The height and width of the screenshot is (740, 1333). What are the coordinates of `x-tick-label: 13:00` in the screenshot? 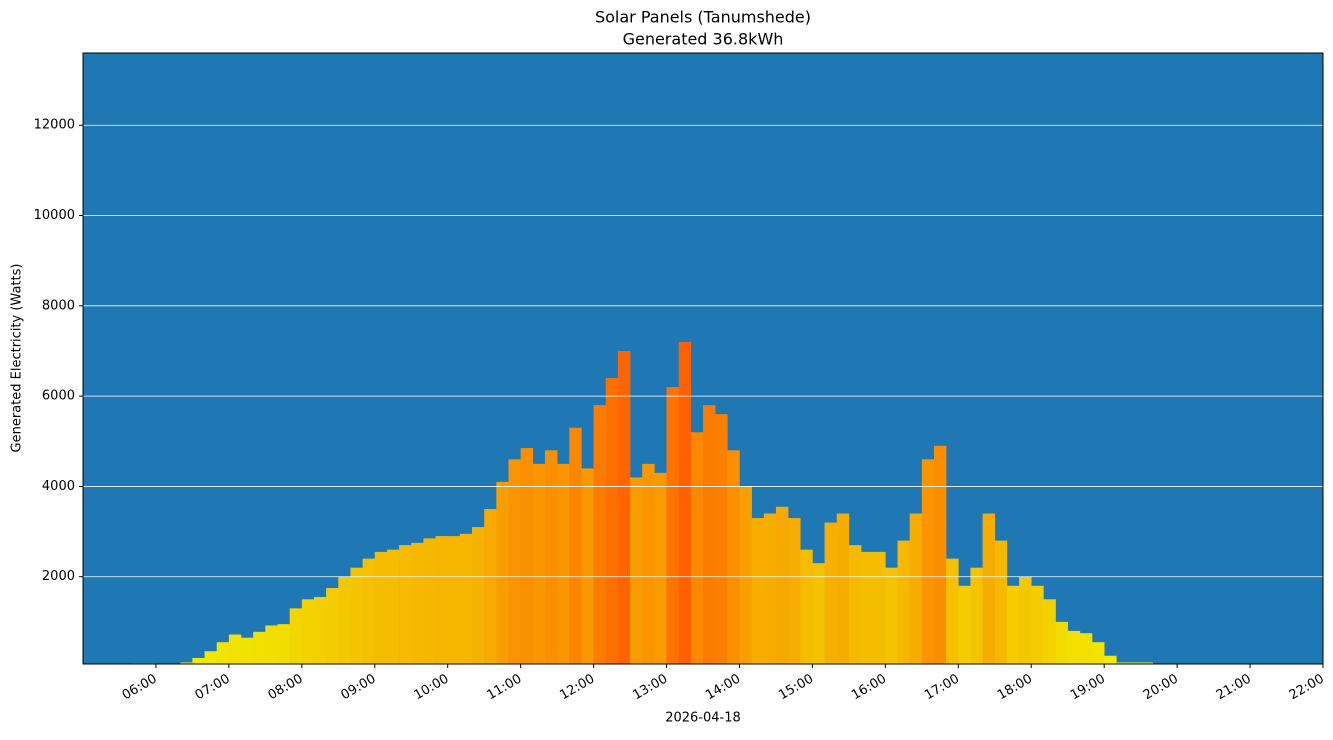 It's located at (650, 688).